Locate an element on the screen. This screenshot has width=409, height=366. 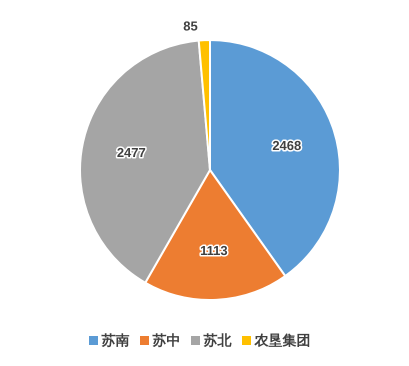
data-label: 2477 is located at coordinates (131, 152).